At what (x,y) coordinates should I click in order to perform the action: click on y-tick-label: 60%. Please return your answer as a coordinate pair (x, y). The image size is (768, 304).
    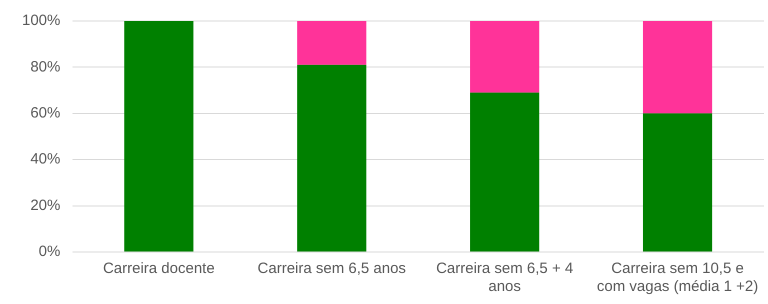
    Looking at the image, I should click on (45, 113).